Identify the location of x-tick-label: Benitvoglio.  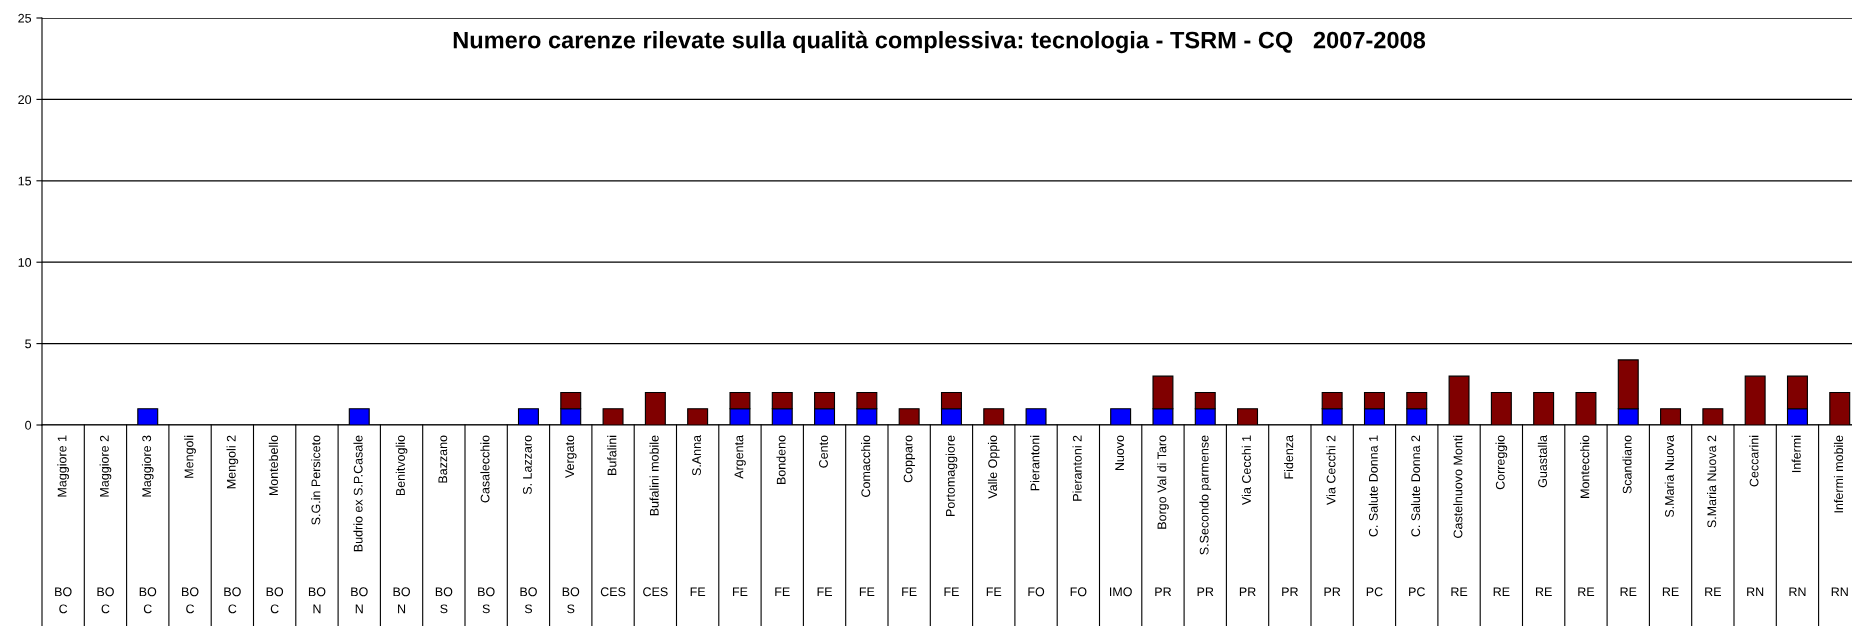
(401, 465).